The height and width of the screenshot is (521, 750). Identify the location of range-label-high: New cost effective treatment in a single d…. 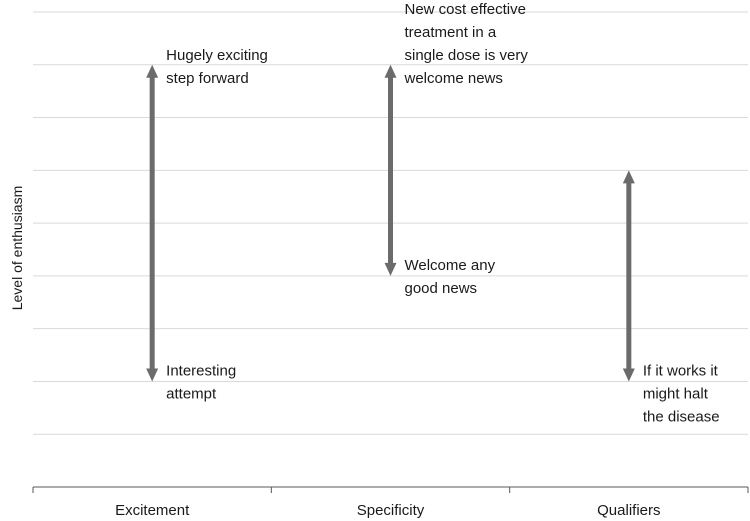
(466, 44).